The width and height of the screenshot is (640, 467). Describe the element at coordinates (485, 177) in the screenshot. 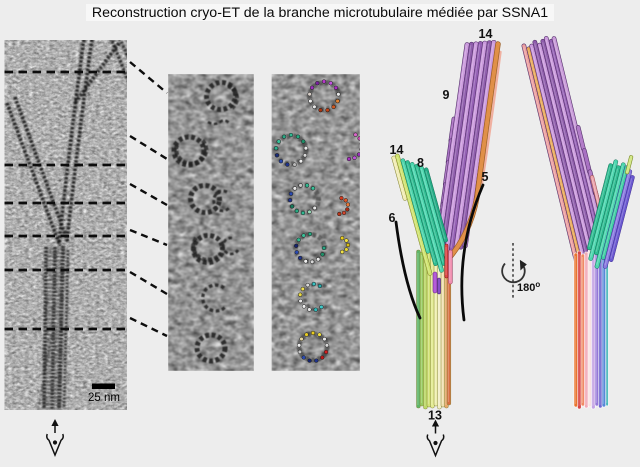

I see `svg-text: 5` at that location.